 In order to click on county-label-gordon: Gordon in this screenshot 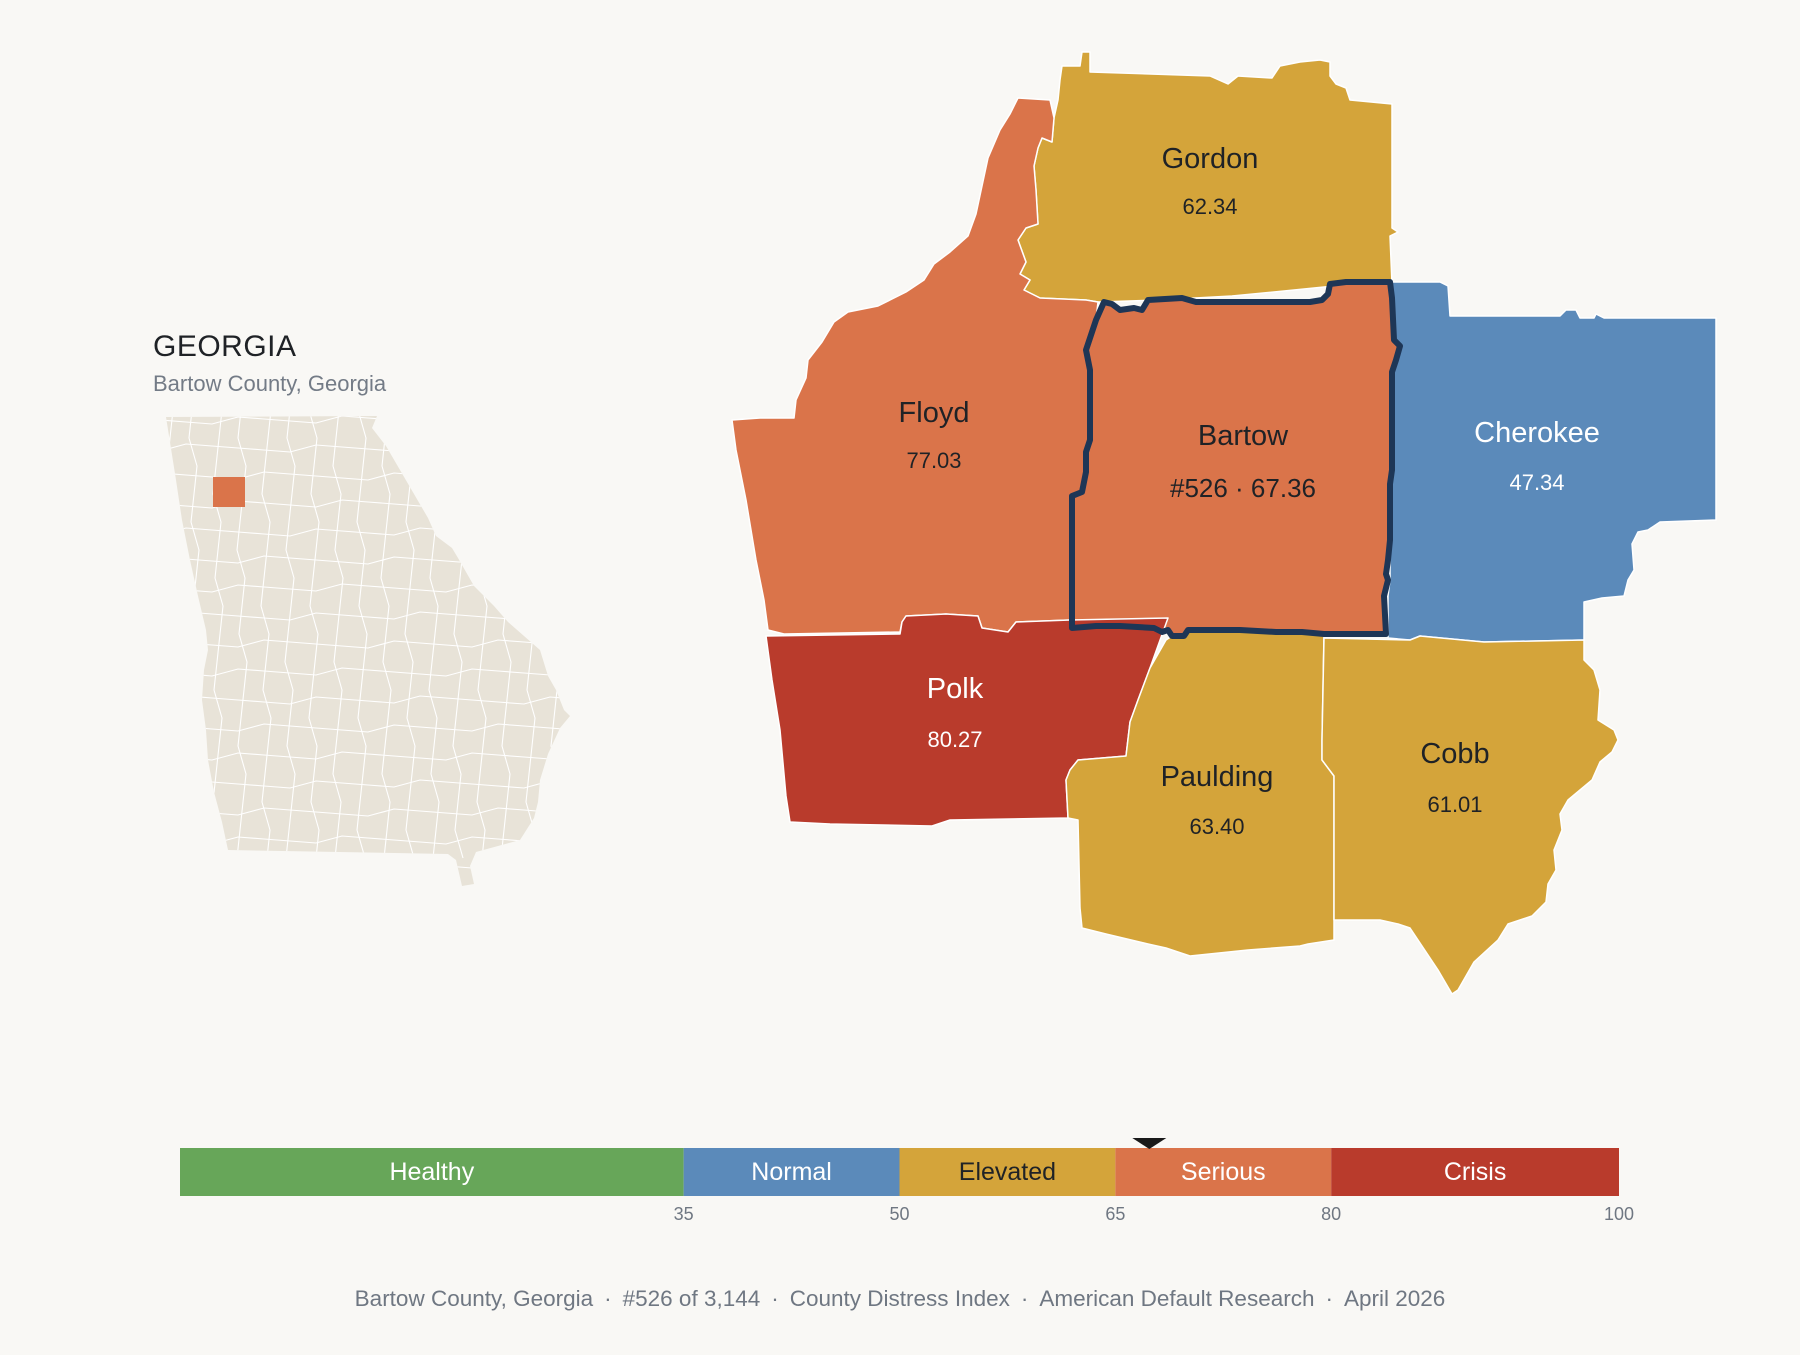, I will do `click(1210, 159)`.